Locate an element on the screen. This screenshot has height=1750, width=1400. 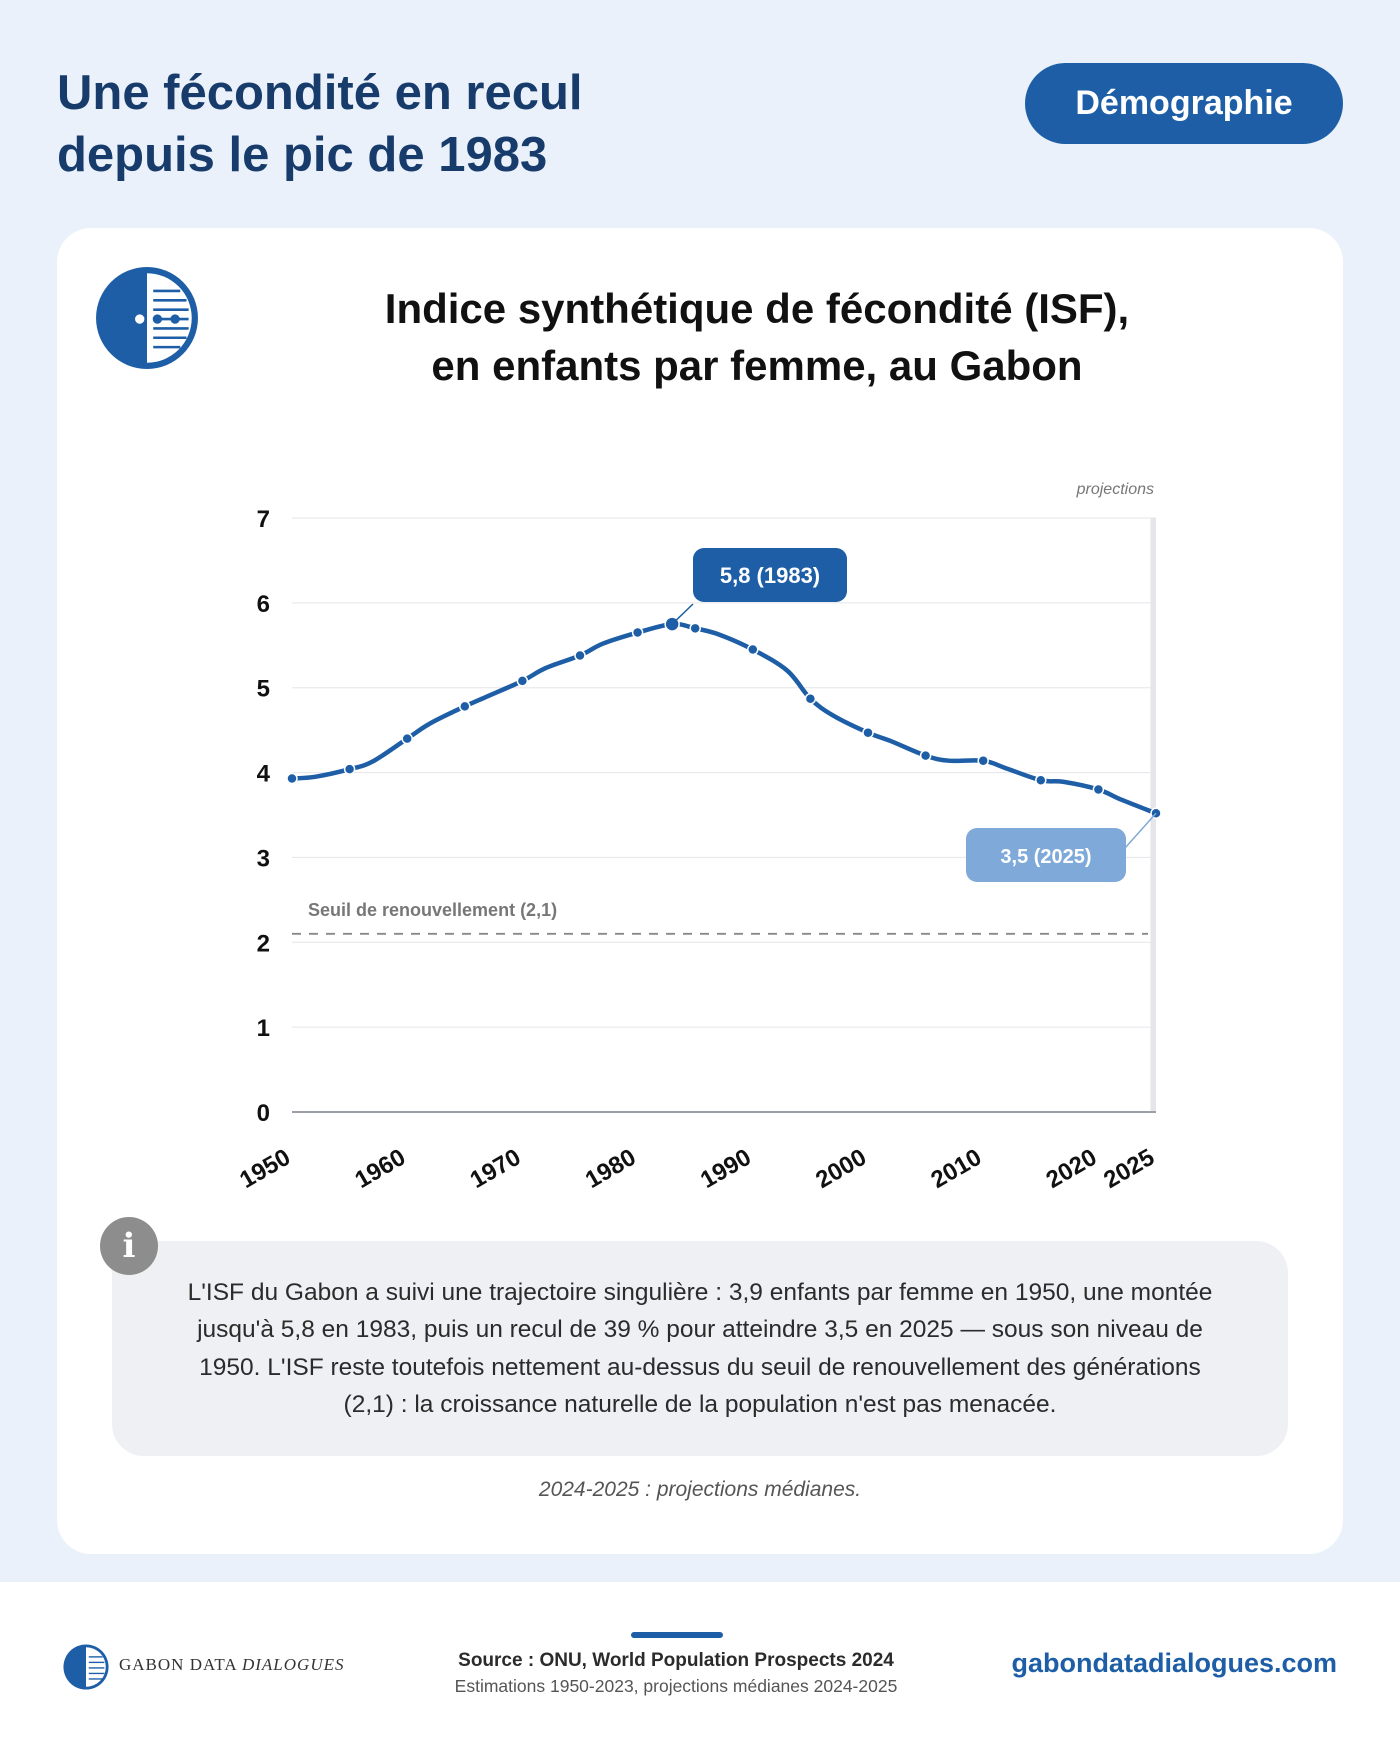
y-tick-label: 4 is located at coordinates (264, 774).